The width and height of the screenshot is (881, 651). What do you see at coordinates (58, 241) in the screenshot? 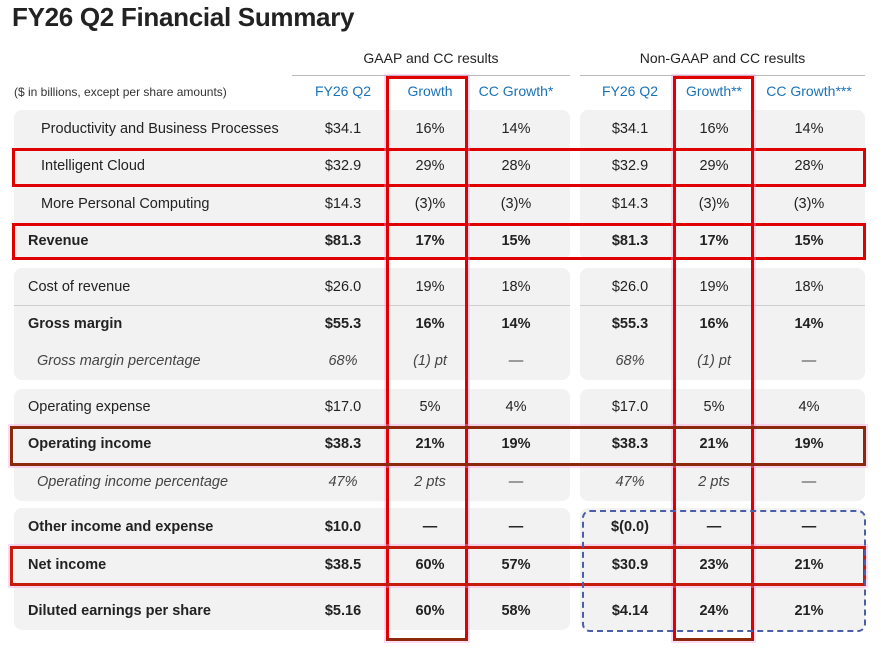
I see `row-label: Revenue` at bounding box center [58, 241].